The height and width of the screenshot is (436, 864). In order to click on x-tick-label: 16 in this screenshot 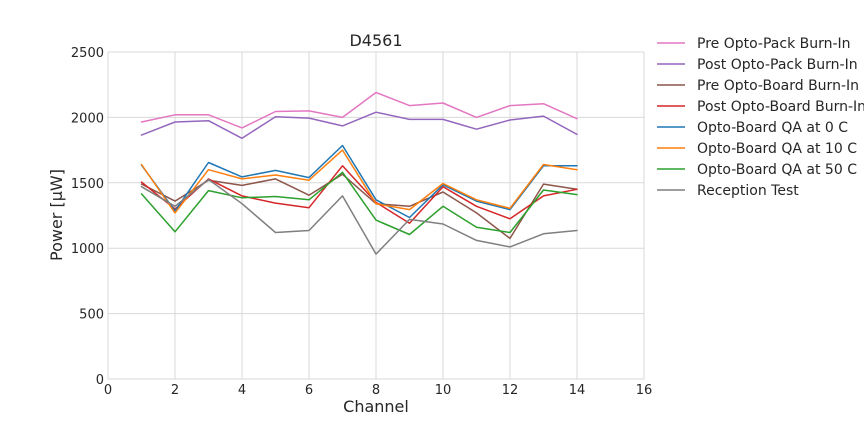, I will do `click(644, 390)`.